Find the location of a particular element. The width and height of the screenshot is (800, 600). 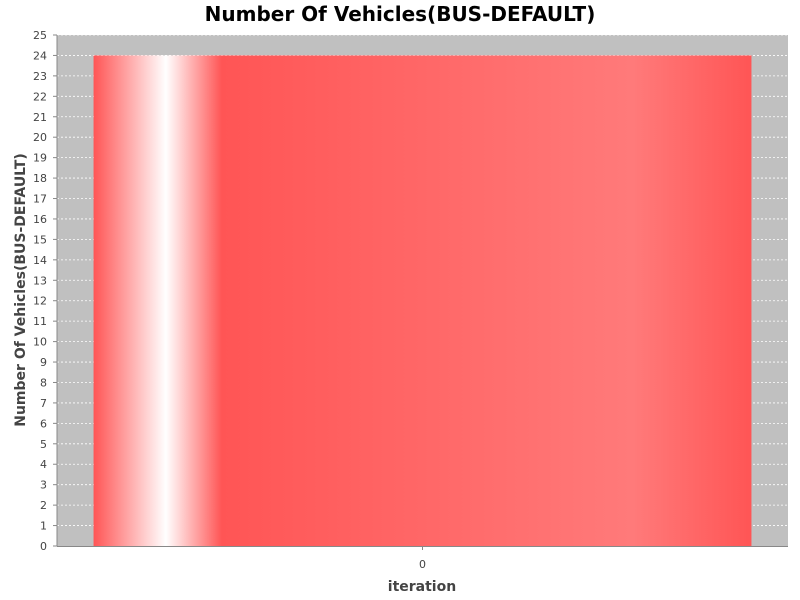

y-tick-label-18: 18 is located at coordinates (40, 178).